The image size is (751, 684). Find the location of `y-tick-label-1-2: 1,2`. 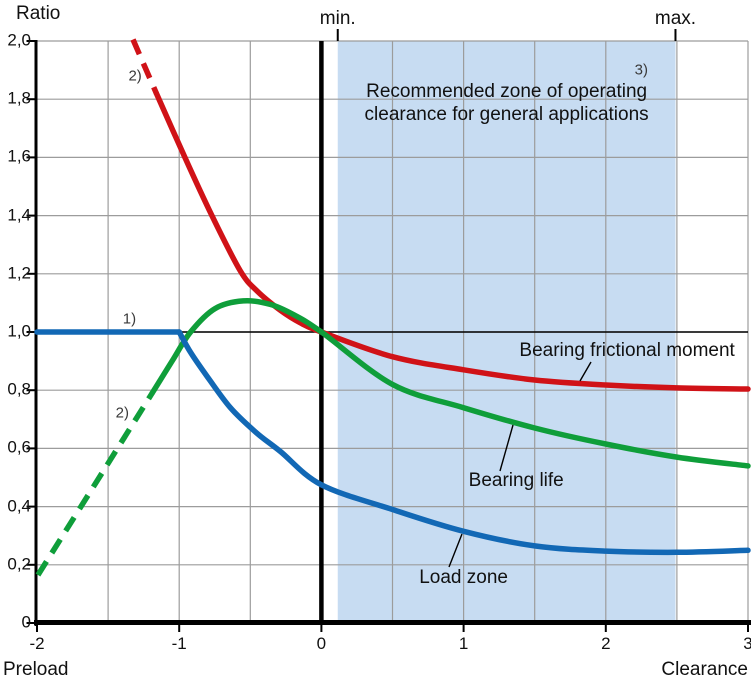

y-tick-label-1-2: 1,2 is located at coordinates (19, 273).